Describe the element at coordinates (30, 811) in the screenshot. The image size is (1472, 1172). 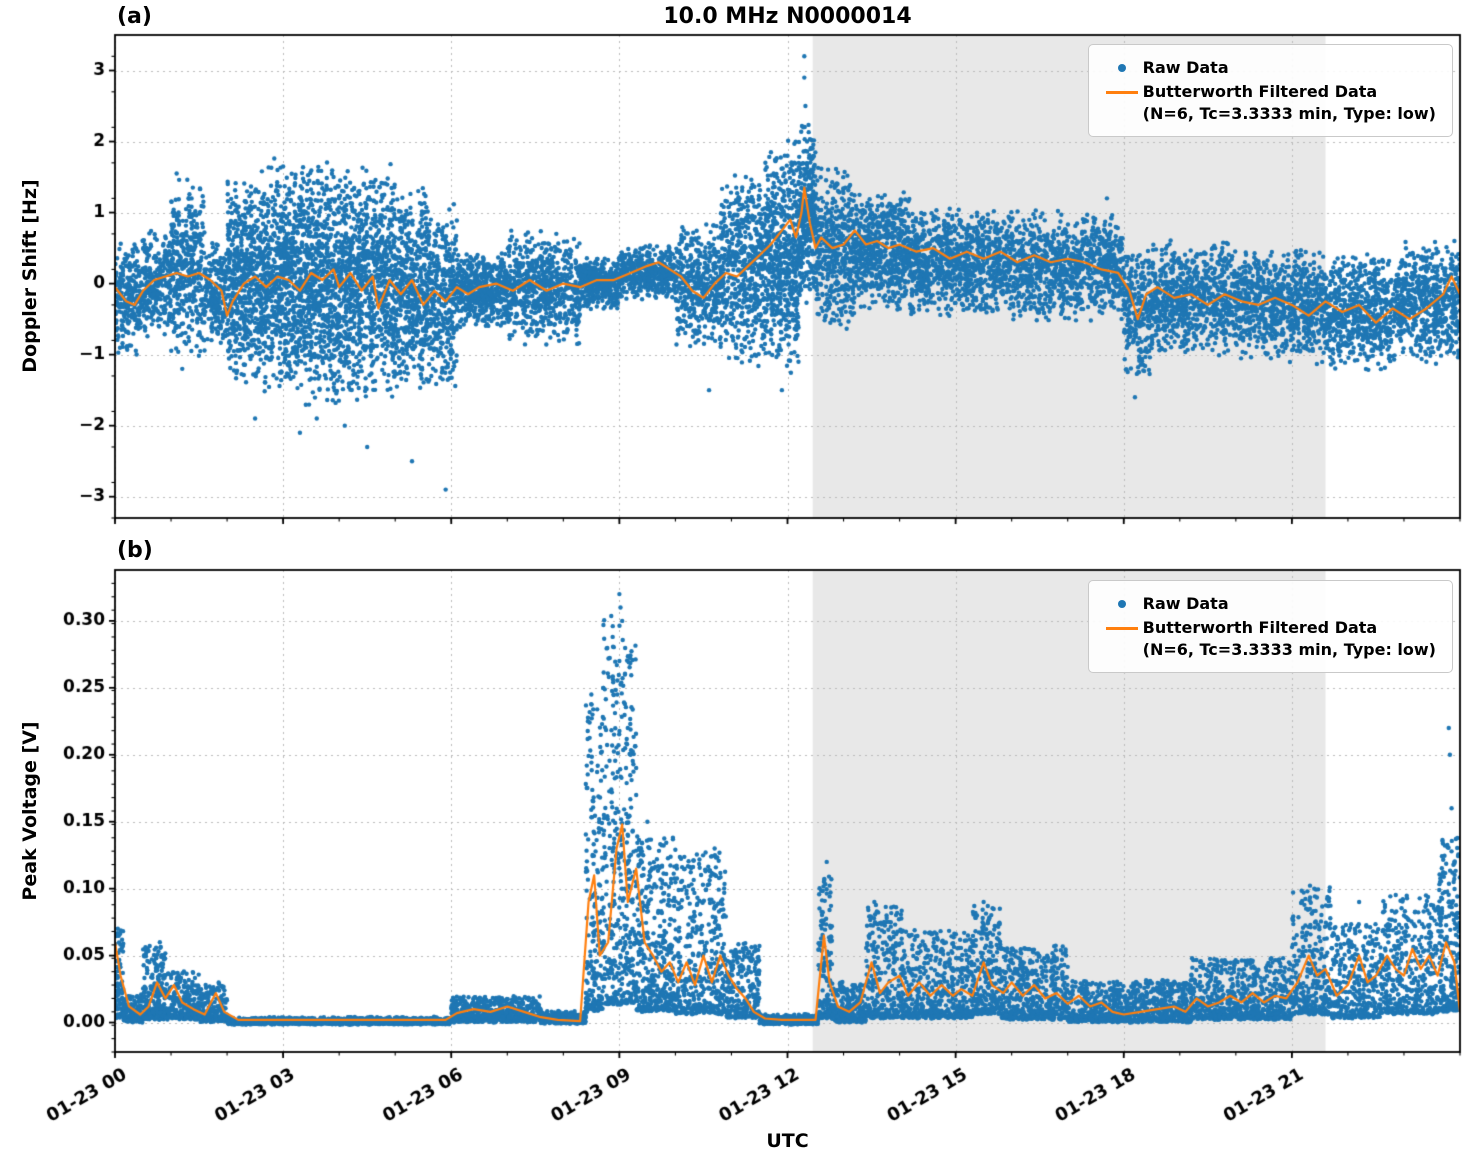
I see `y-axis-label-voltage: Peak Voltage [V]` at that location.